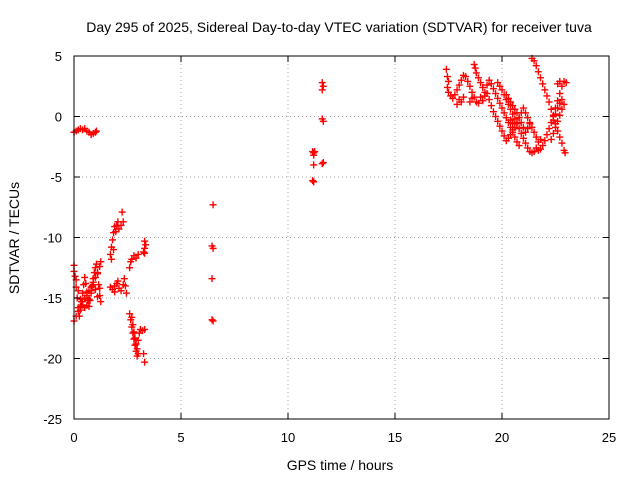 The height and width of the screenshot is (480, 640). I want to click on y-tick-label: -5, so click(56, 177).